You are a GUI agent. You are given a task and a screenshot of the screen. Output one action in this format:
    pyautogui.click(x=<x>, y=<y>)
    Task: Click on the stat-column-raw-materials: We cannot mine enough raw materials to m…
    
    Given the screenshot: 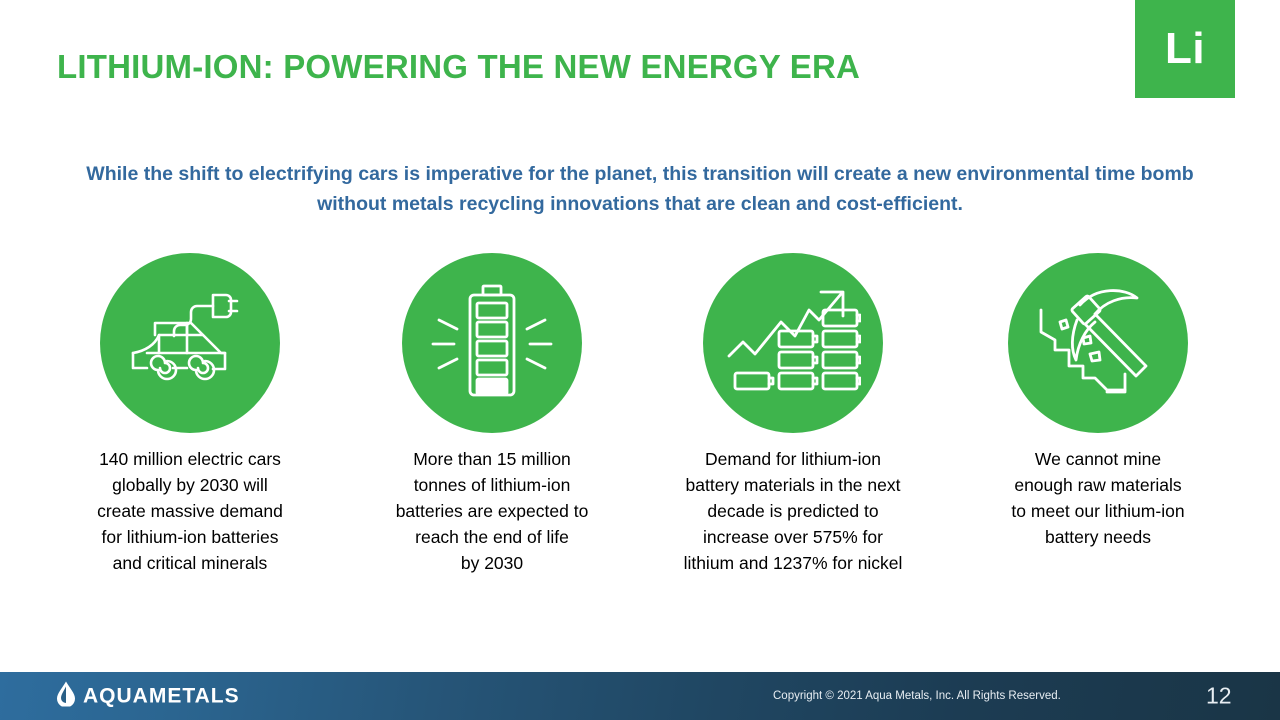 What is the action you would take?
    pyautogui.click(x=1098, y=401)
    